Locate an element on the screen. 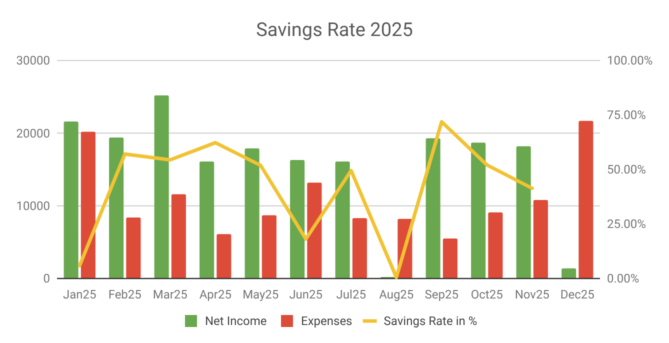 The width and height of the screenshot is (669, 343). legend-label: Savings Rate in % is located at coordinates (431, 321).